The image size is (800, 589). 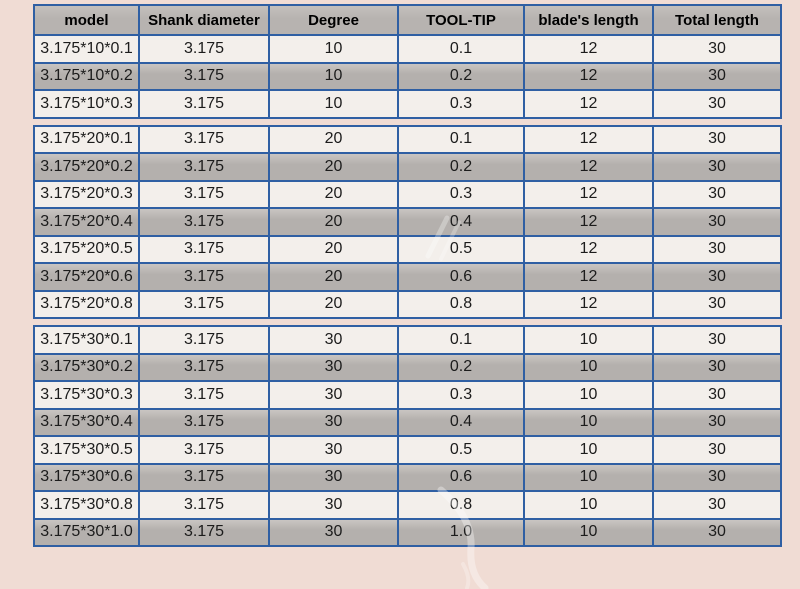 I want to click on table-row: 3.175*10*0.2 3.175 10 0.2 12 30, so click(x=407, y=76).